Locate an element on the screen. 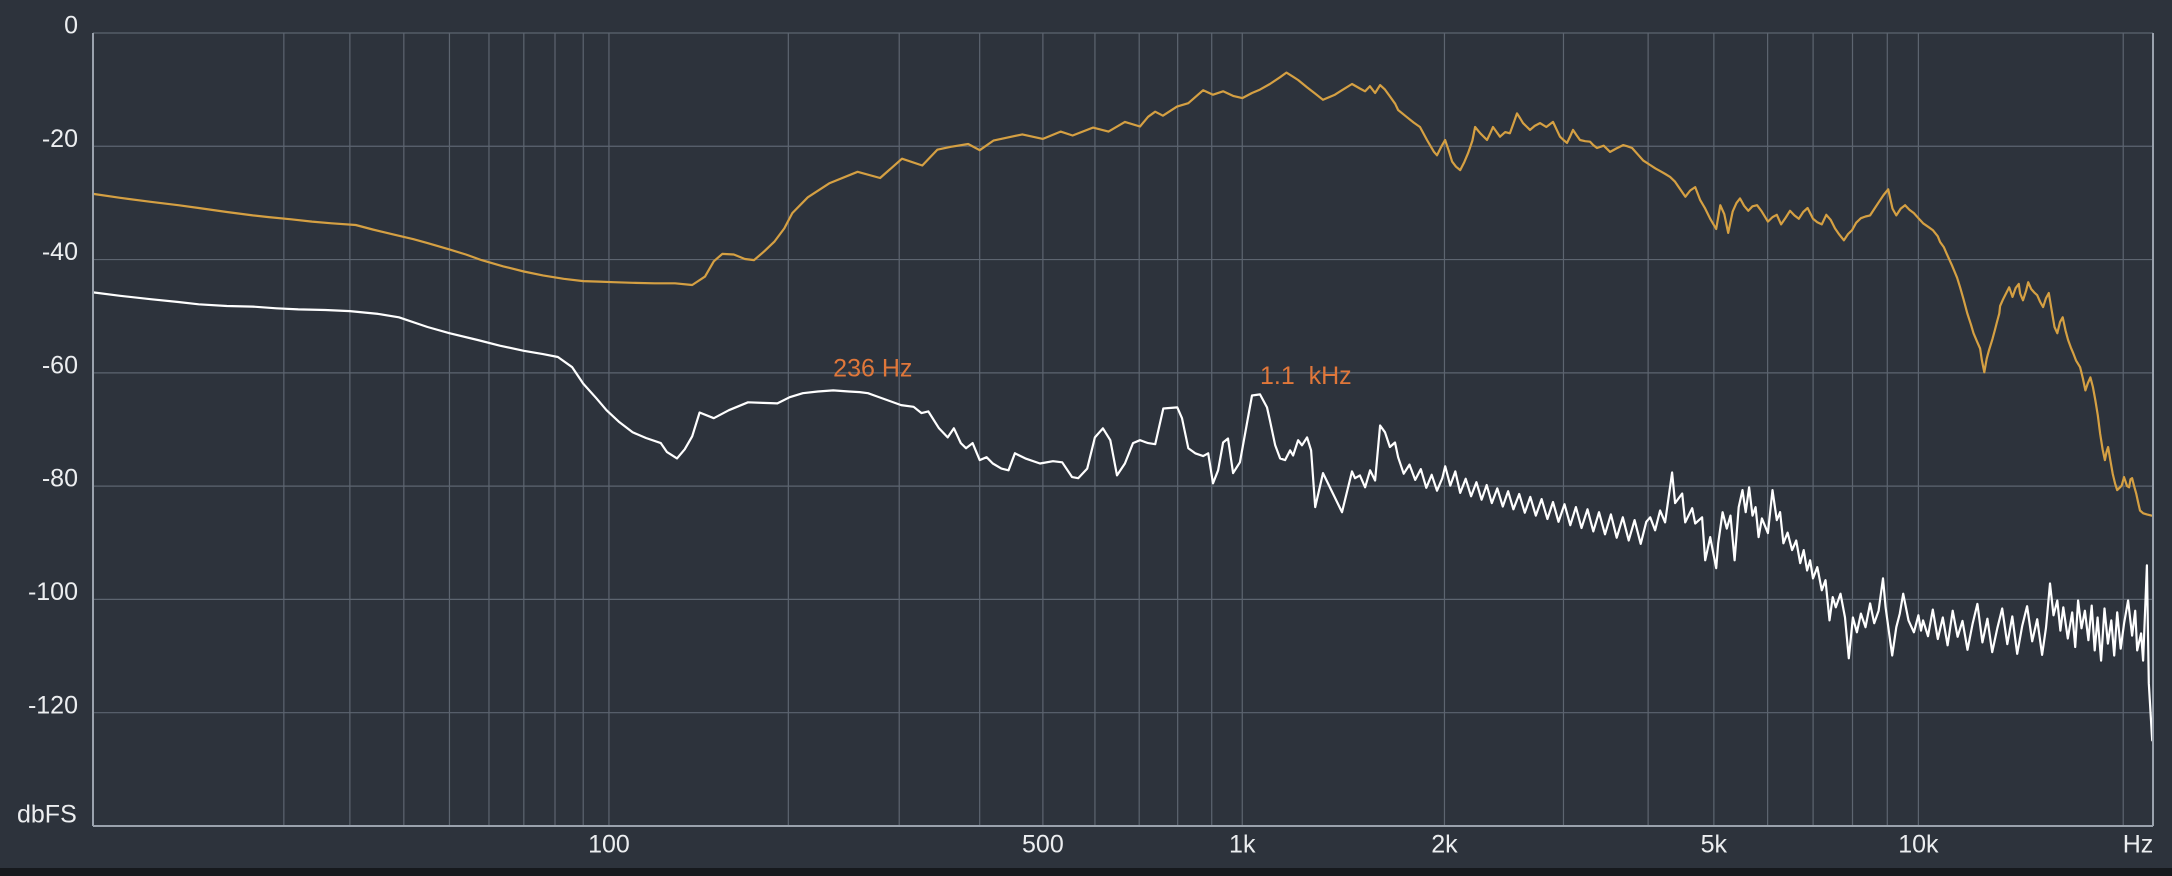 This screenshot has width=2172, height=876. xtick-500: 500 is located at coordinates (1043, 845).